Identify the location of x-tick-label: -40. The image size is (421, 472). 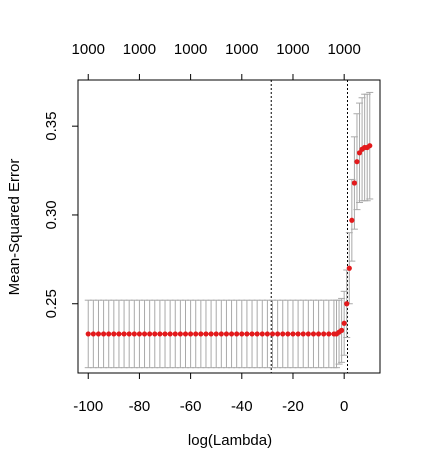
(242, 406).